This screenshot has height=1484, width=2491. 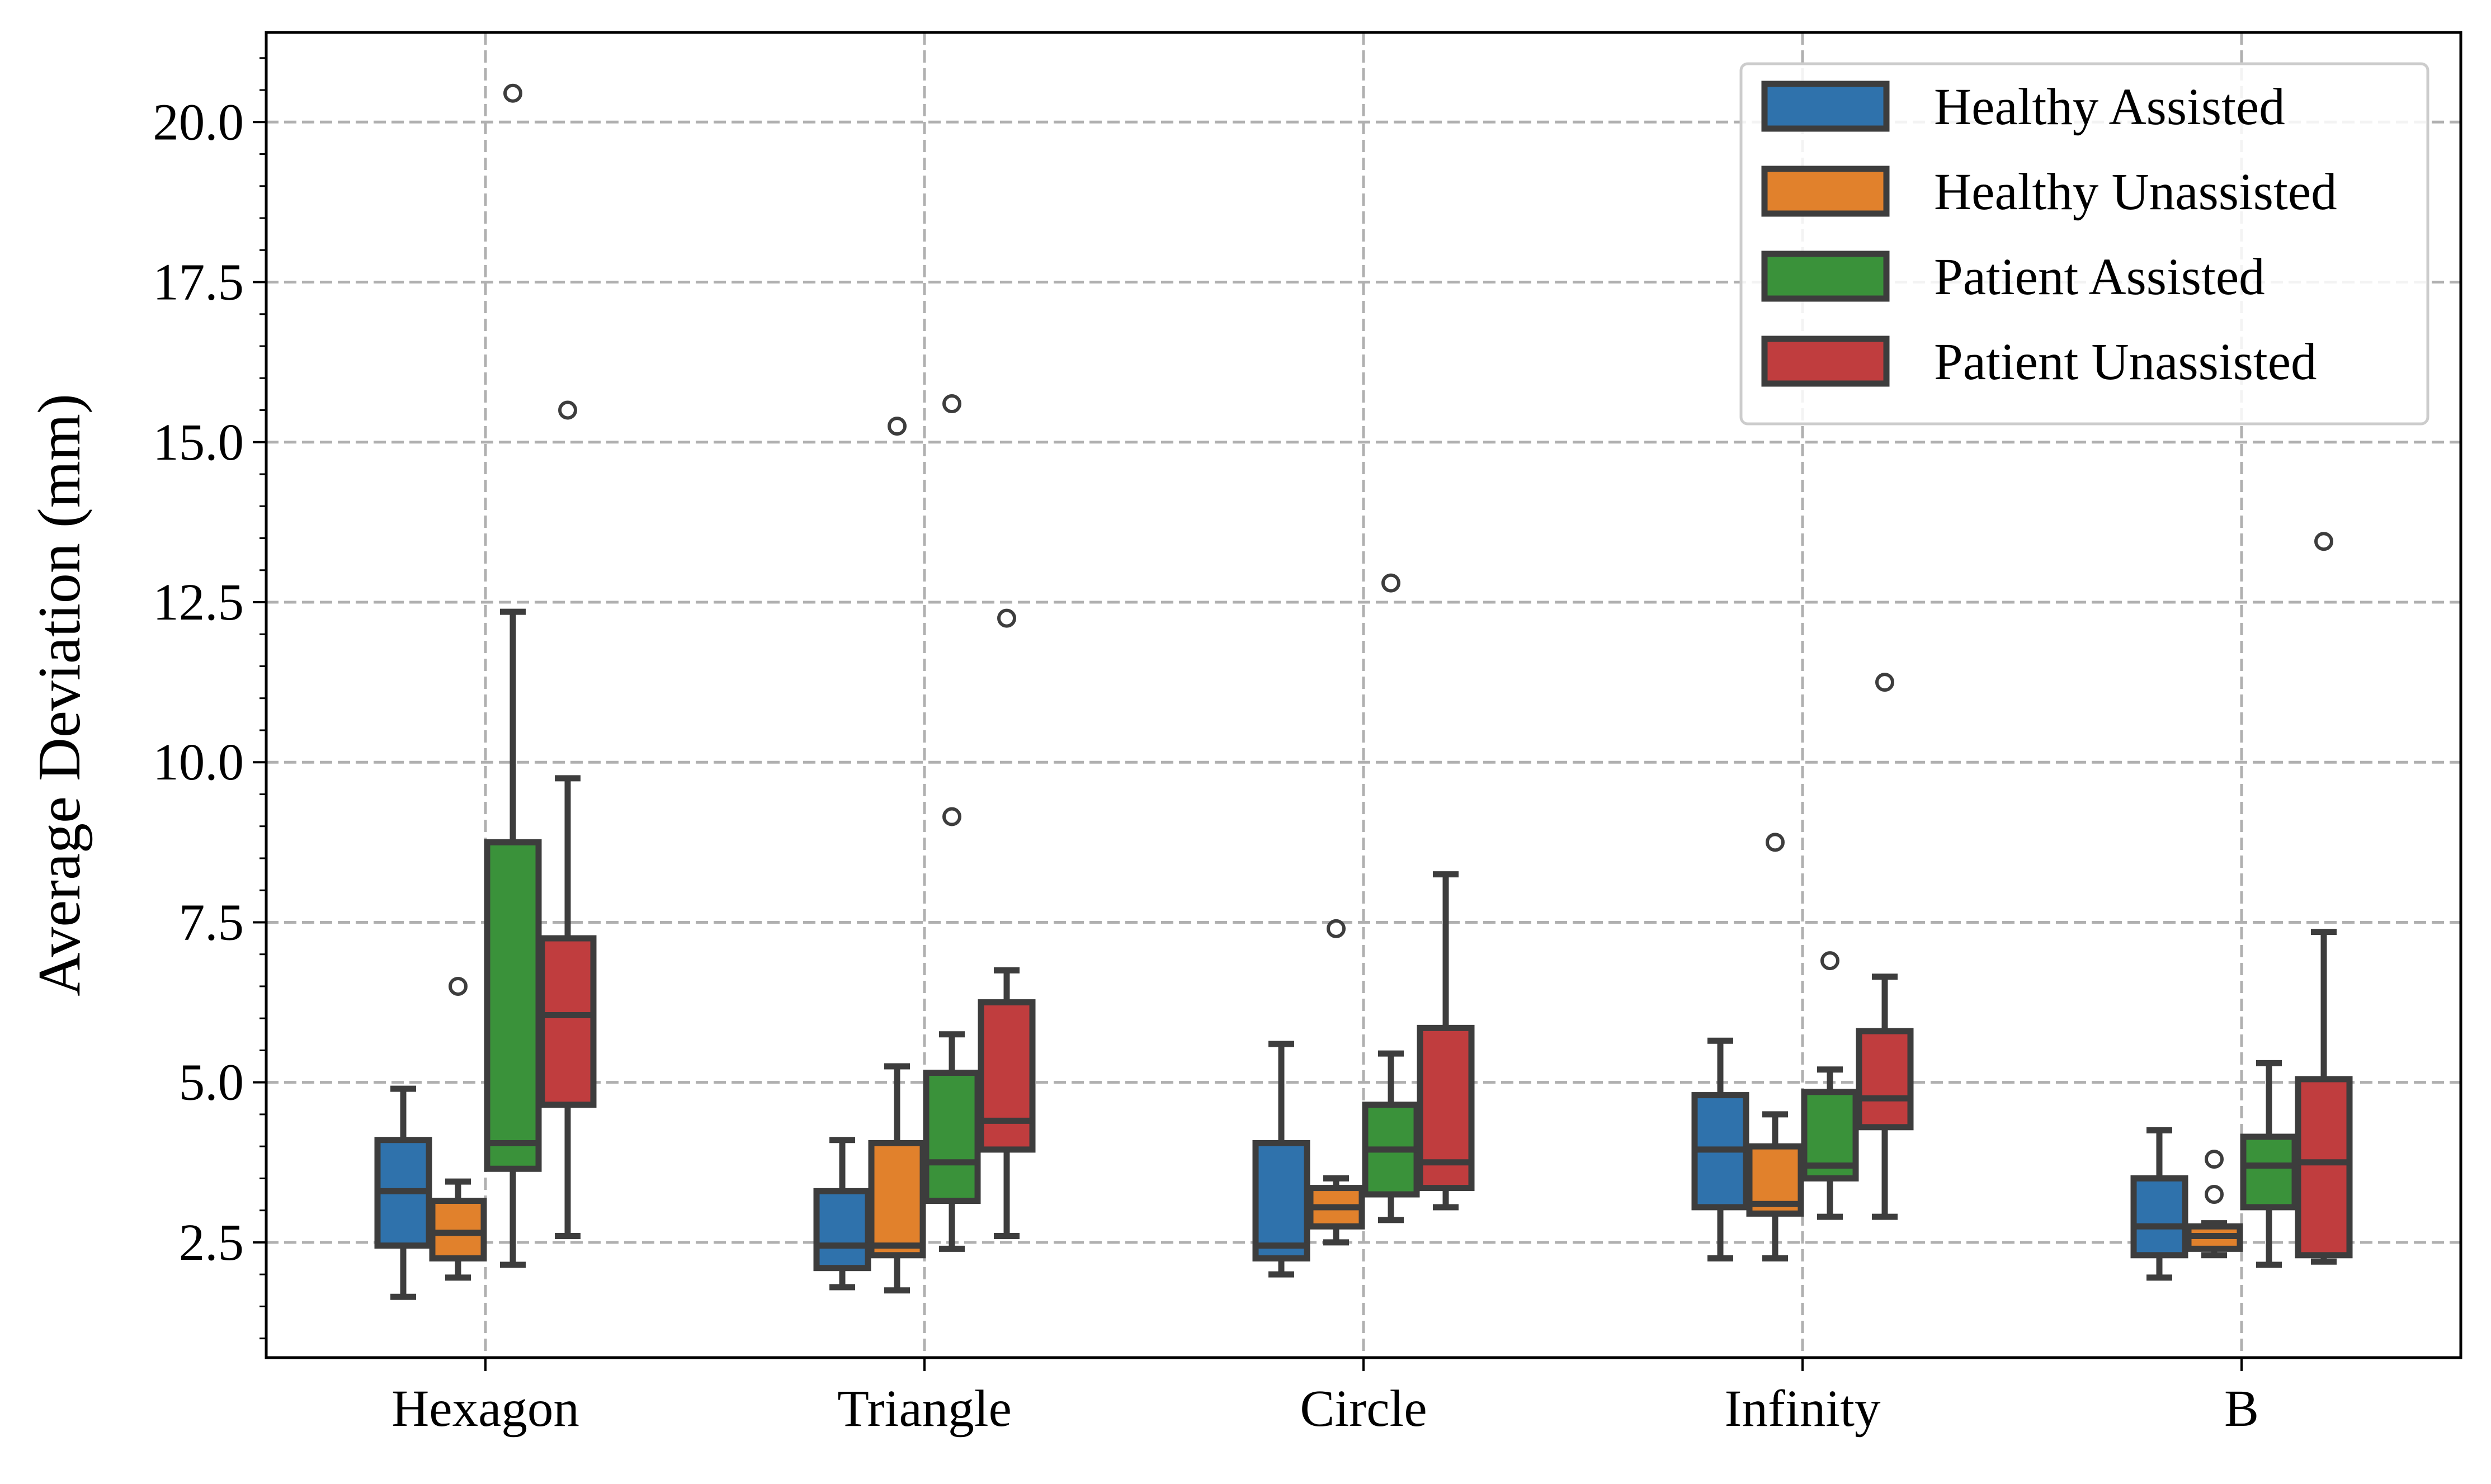 What do you see at coordinates (199, 442) in the screenshot?
I see `y-tick-label: 15.0` at bounding box center [199, 442].